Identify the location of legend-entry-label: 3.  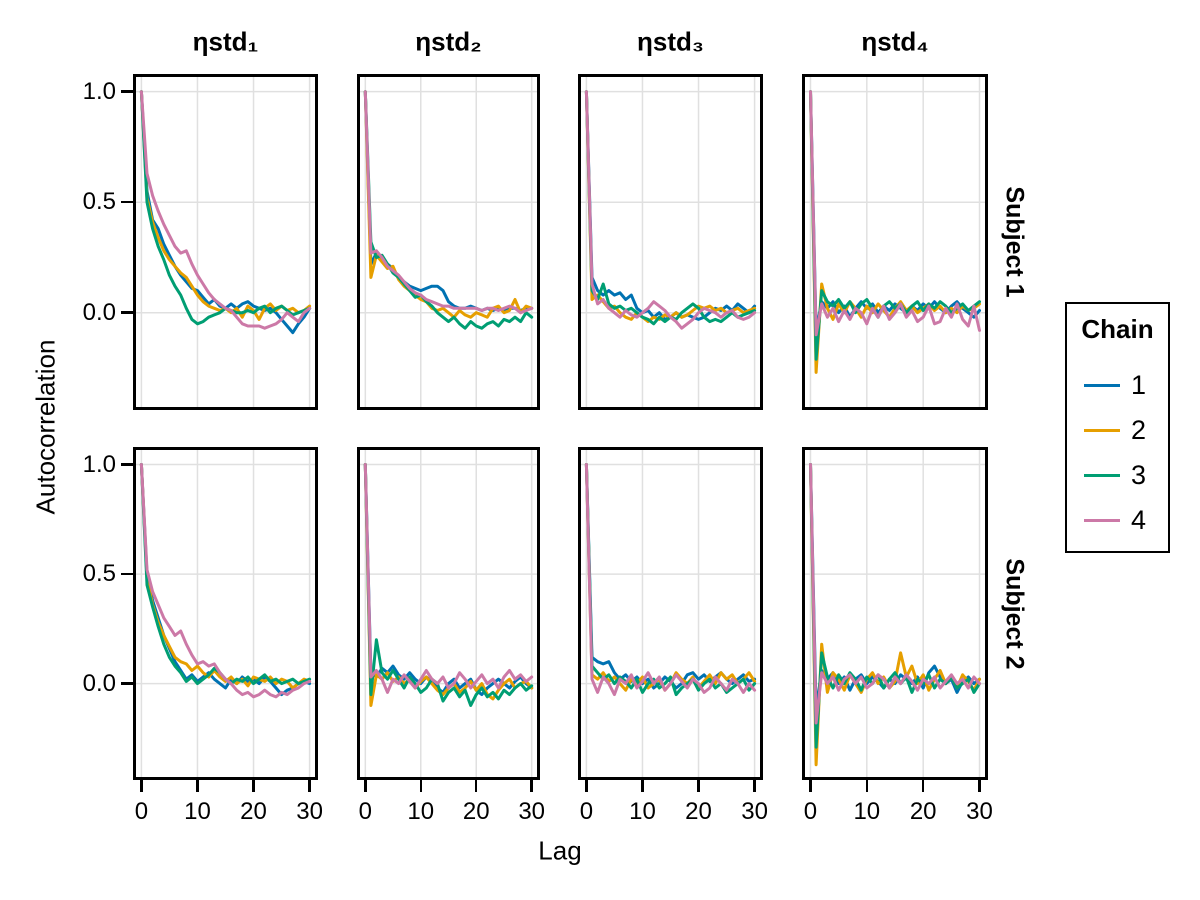
(1139, 474).